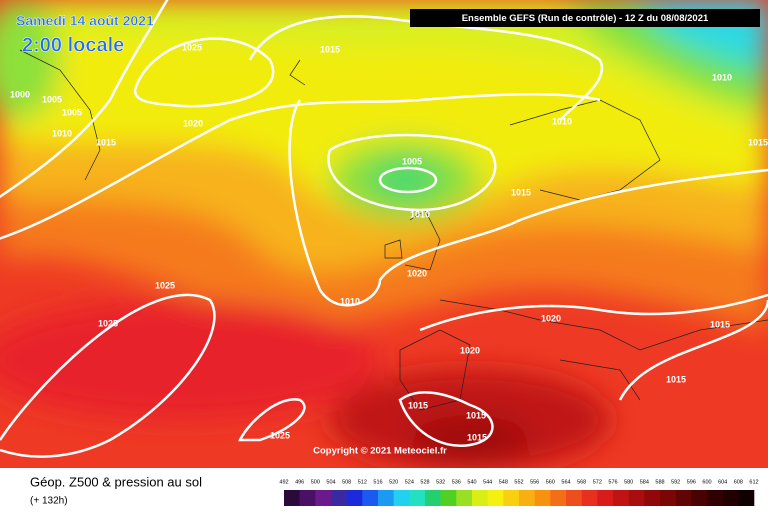 The height and width of the screenshot is (512, 768). Describe the element at coordinates (409, 482) in the screenshot. I see `scale-label: 524` at that location.